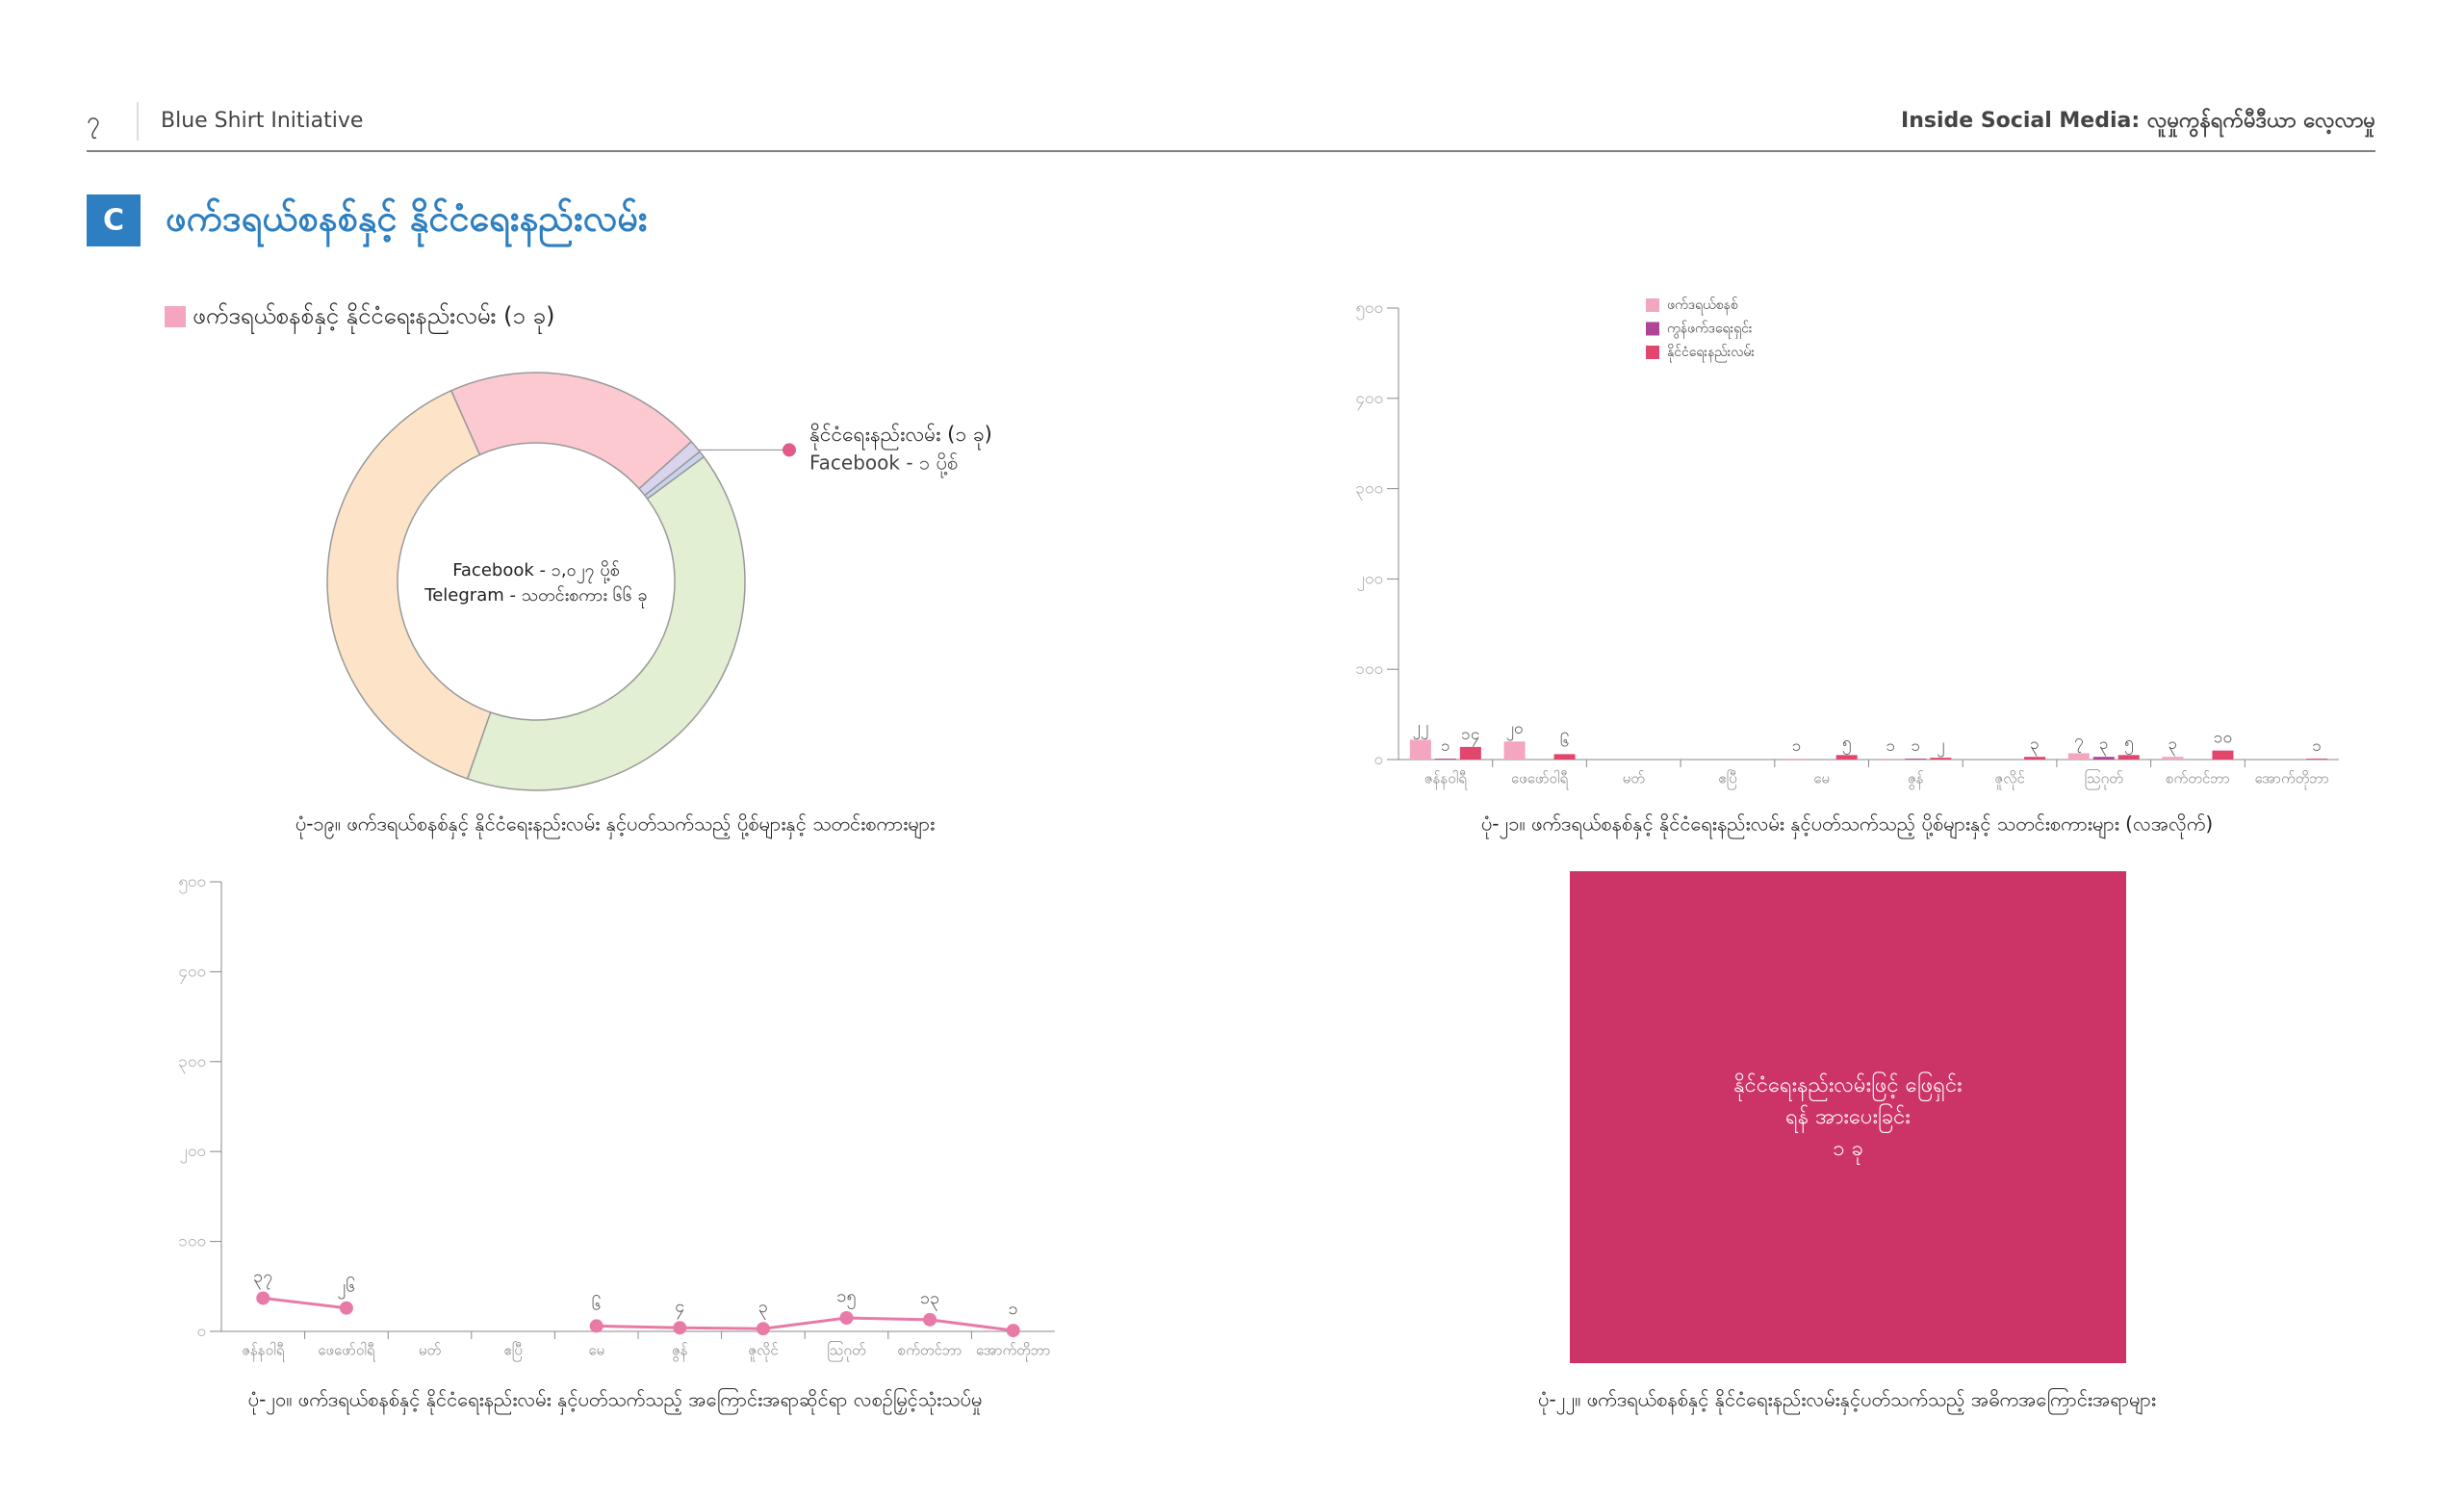 This screenshot has width=2464, height=1496. I want to click on legend-label: နိုင်ငံရေးနည်းလမ်း, so click(1711, 354).